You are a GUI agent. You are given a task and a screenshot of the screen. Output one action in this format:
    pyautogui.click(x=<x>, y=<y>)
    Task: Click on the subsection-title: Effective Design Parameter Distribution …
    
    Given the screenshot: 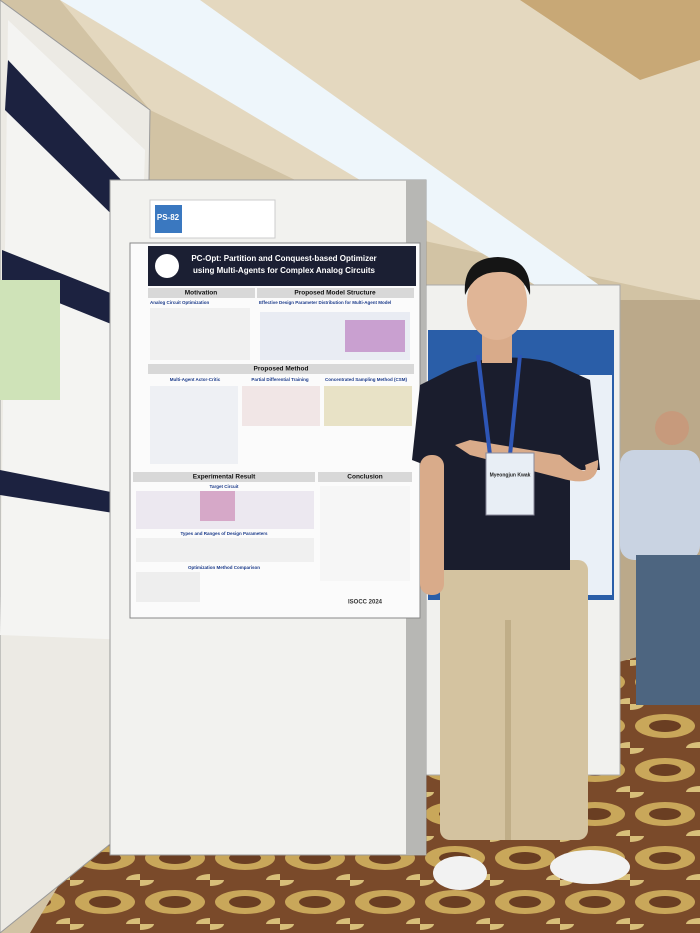 What is the action you would take?
    pyautogui.click(x=325, y=302)
    